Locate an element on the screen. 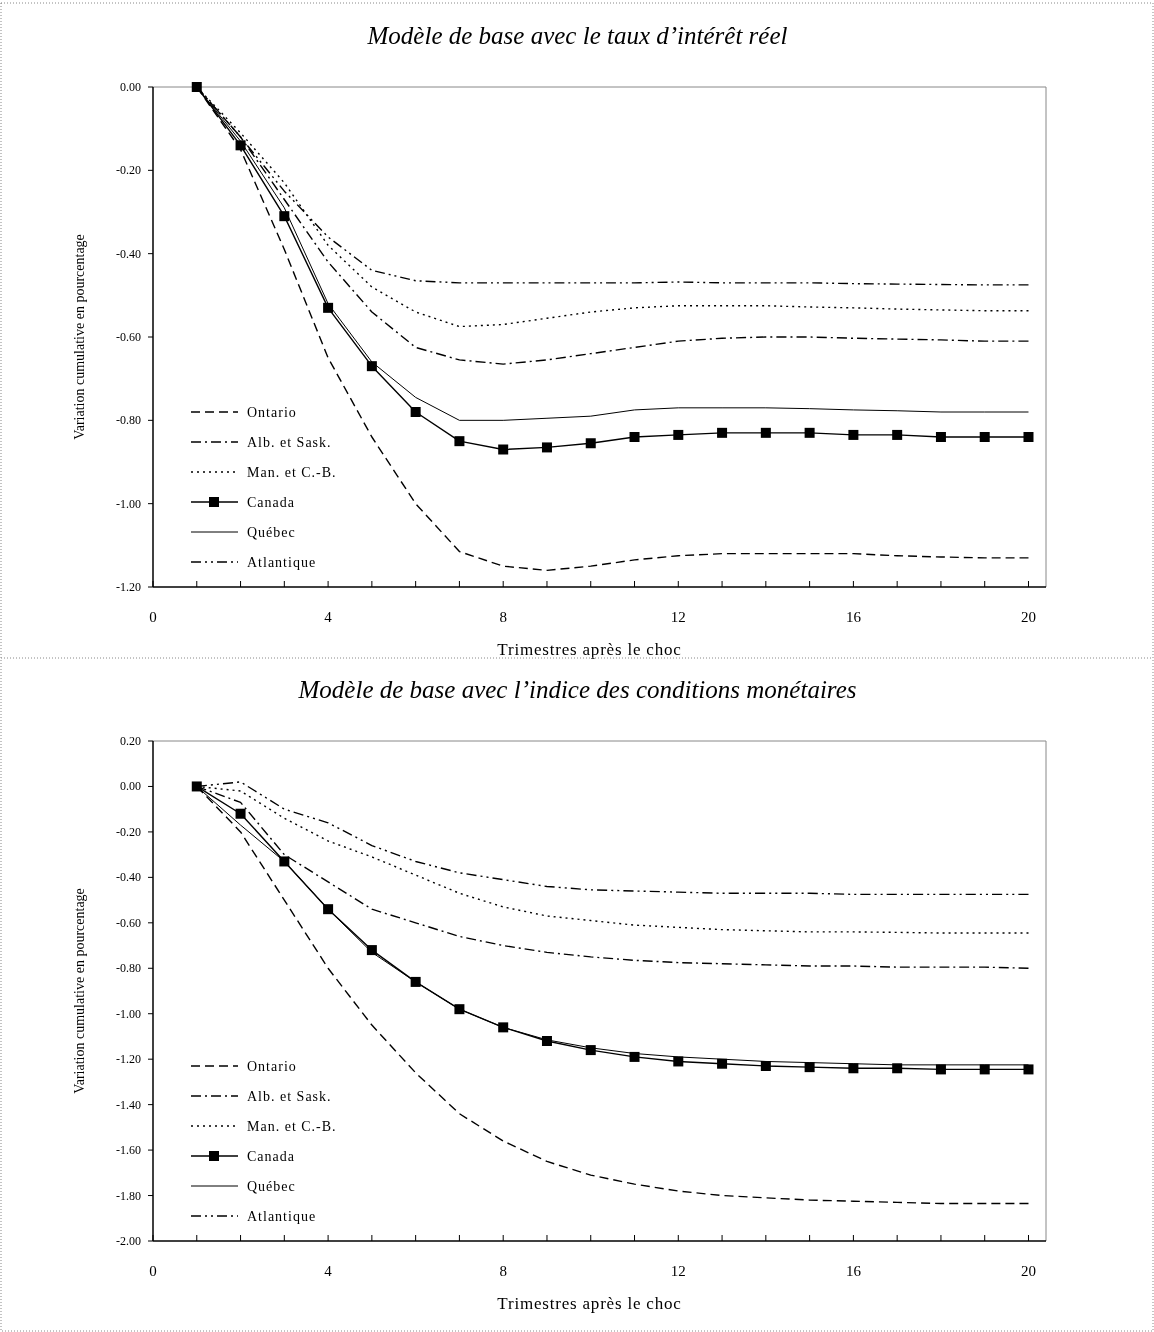 This screenshot has width=1154, height=1332. y-tick-label: -1.60 is located at coordinates (128, 1150).